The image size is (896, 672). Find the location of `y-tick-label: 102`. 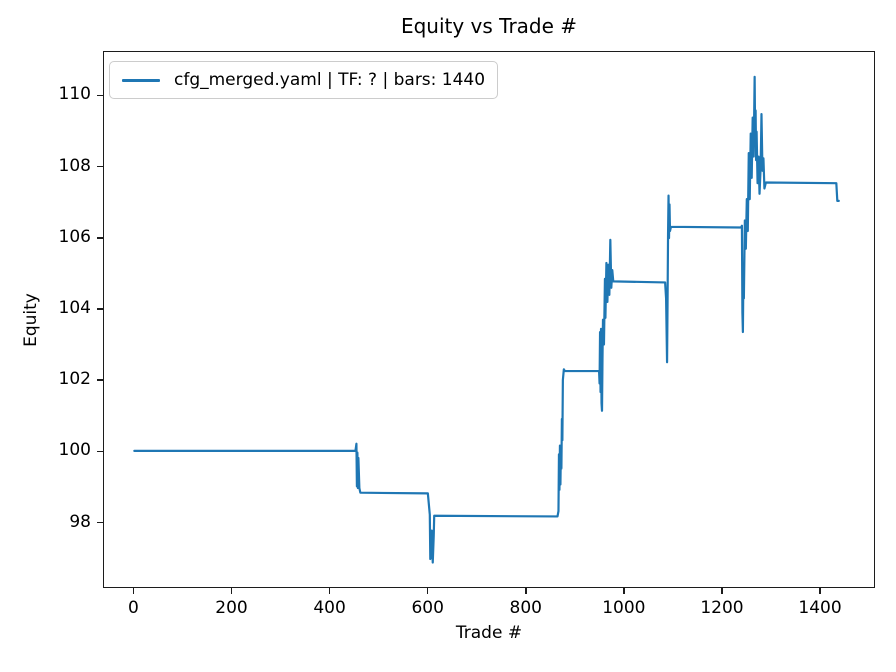

y-tick-label: 102 is located at coordinates (74, 379).